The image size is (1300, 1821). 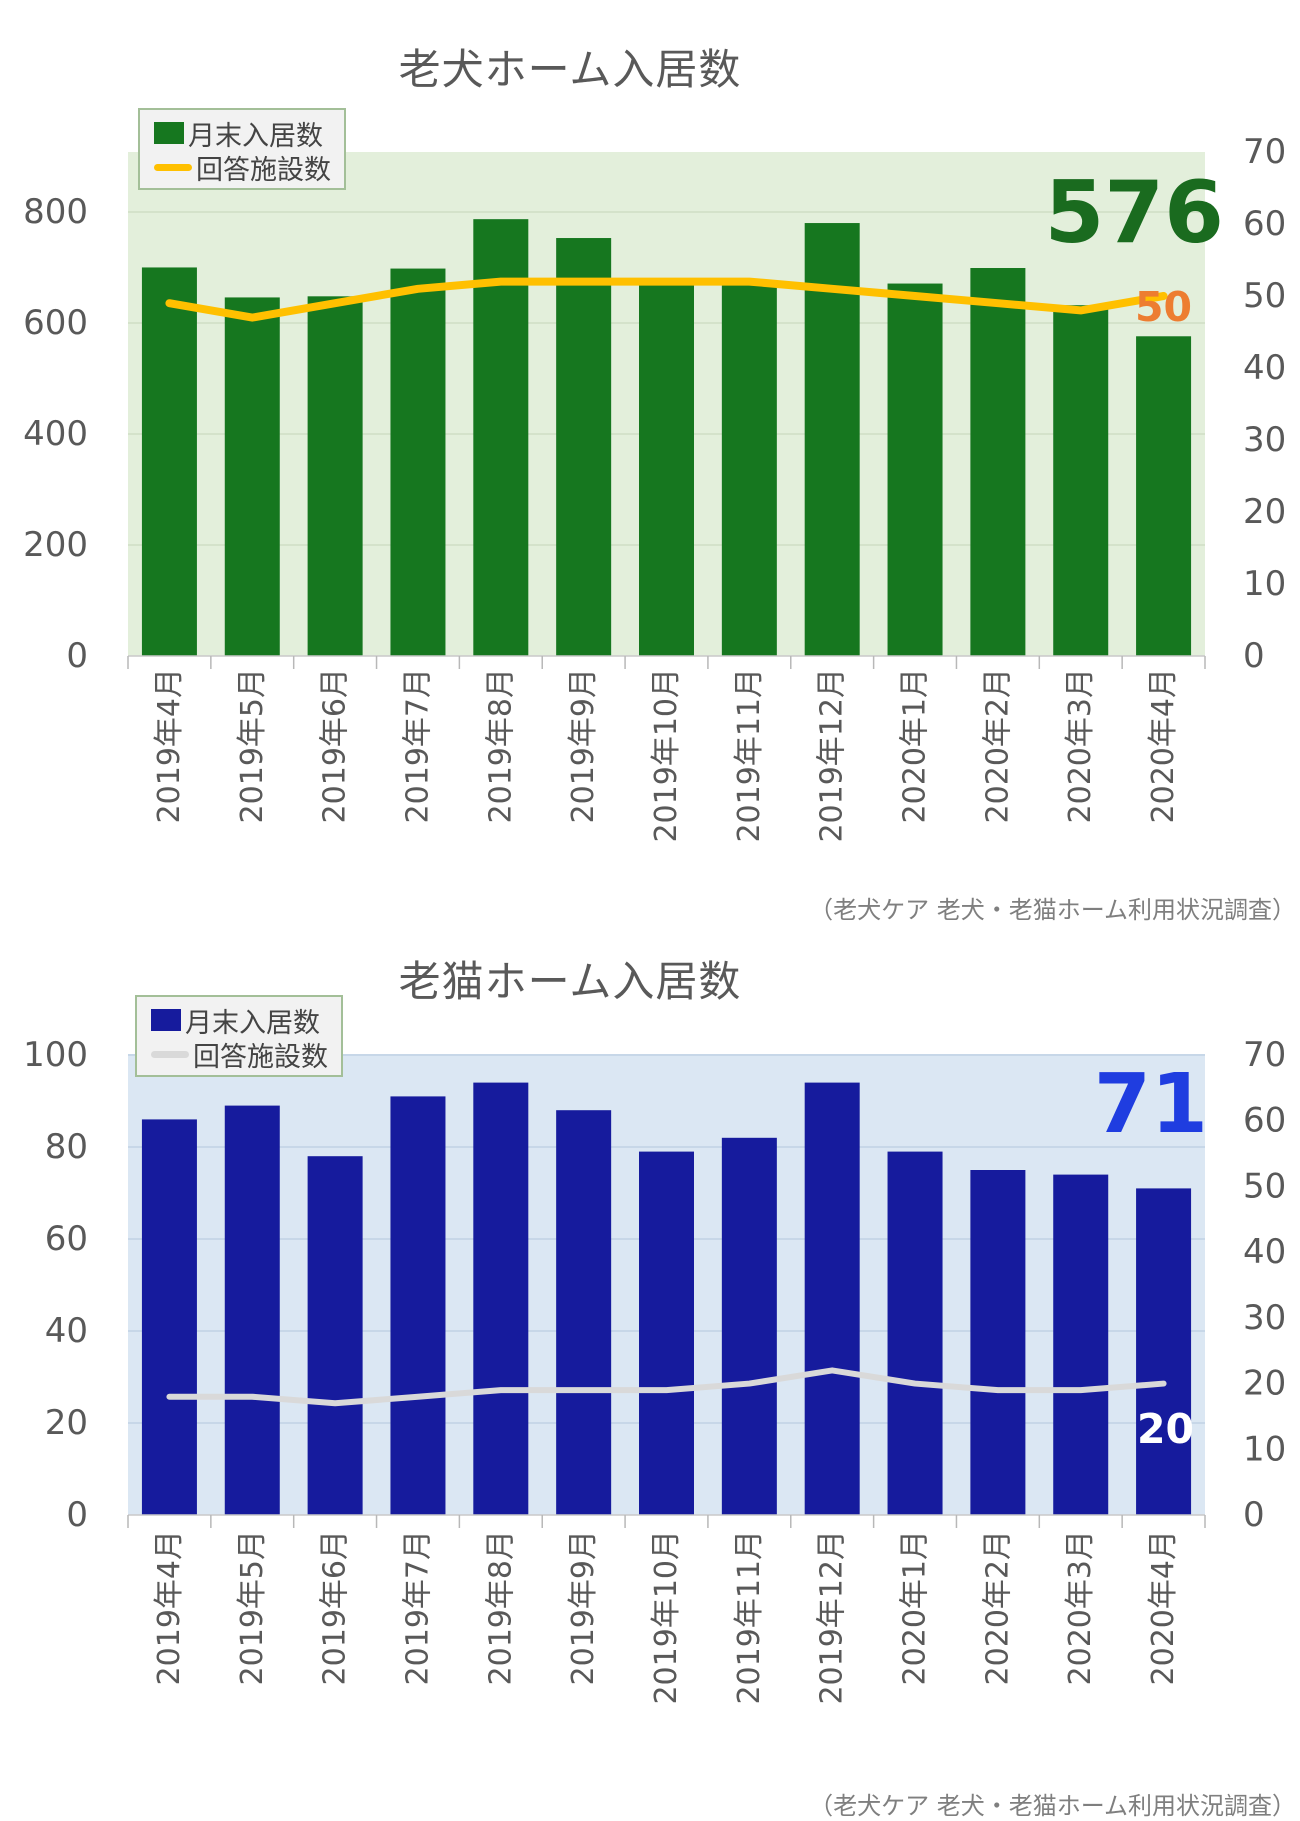 What do you see at coordinates (55, 545) in the screenshot?
I see `y-axis-label-left: 200` at bounding box center [55, 545].